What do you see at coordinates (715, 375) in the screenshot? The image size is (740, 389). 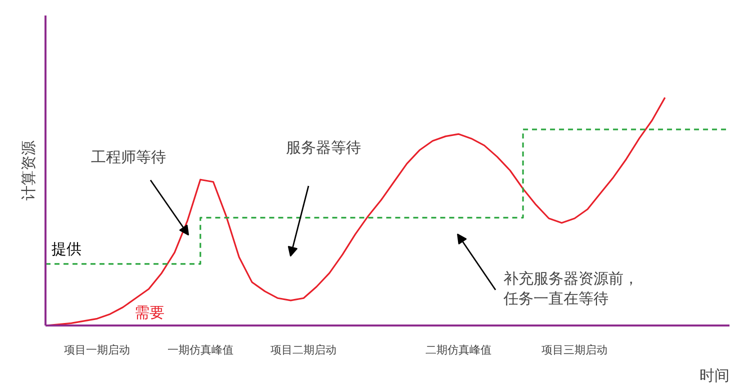 I see `x-axis-title: 时间` at bounding box center [715, 375].